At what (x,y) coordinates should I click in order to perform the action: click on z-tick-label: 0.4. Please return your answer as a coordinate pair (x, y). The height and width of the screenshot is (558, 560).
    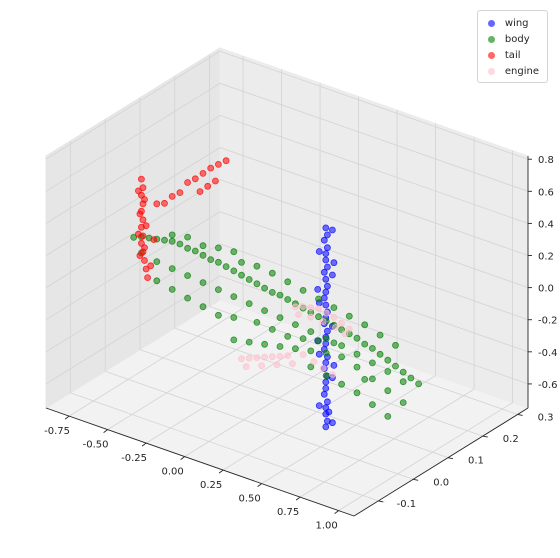
    Looking at the image, I should click on (546, 224).